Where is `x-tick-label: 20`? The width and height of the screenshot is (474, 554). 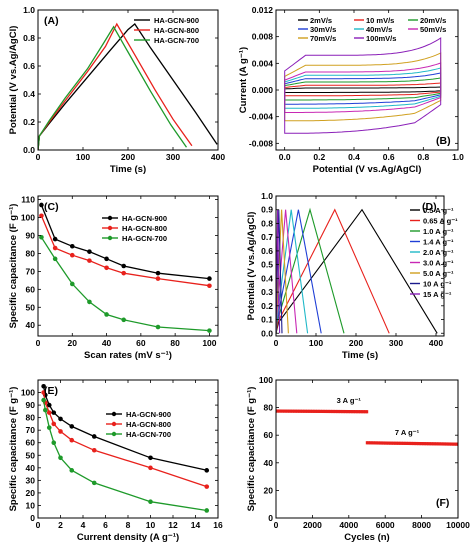
x-tick-label: 20 is located at coordinates (73, 343).